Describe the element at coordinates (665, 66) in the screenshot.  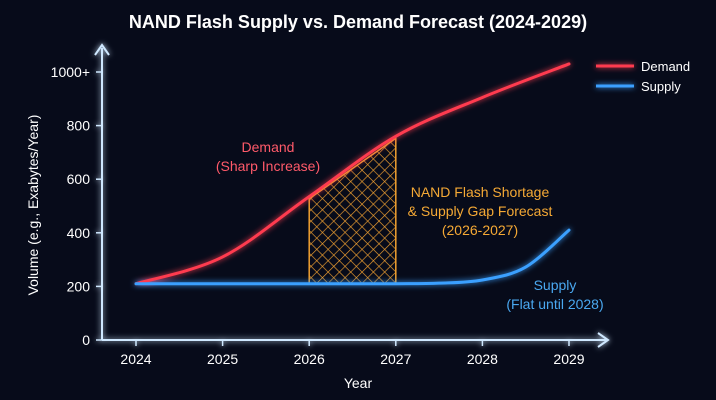
I see `legend-label-demand: Demand` at that location.